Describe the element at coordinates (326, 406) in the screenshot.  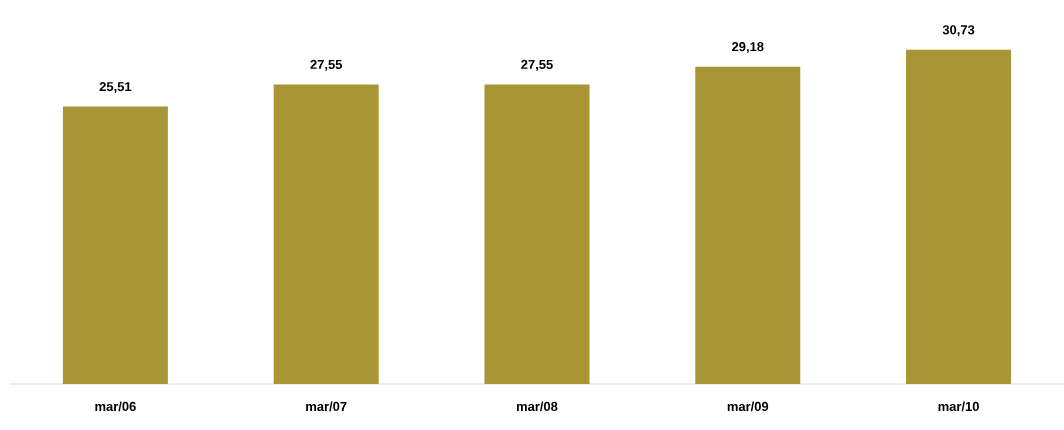
I see `x-tick-label: mar/07` at that location.